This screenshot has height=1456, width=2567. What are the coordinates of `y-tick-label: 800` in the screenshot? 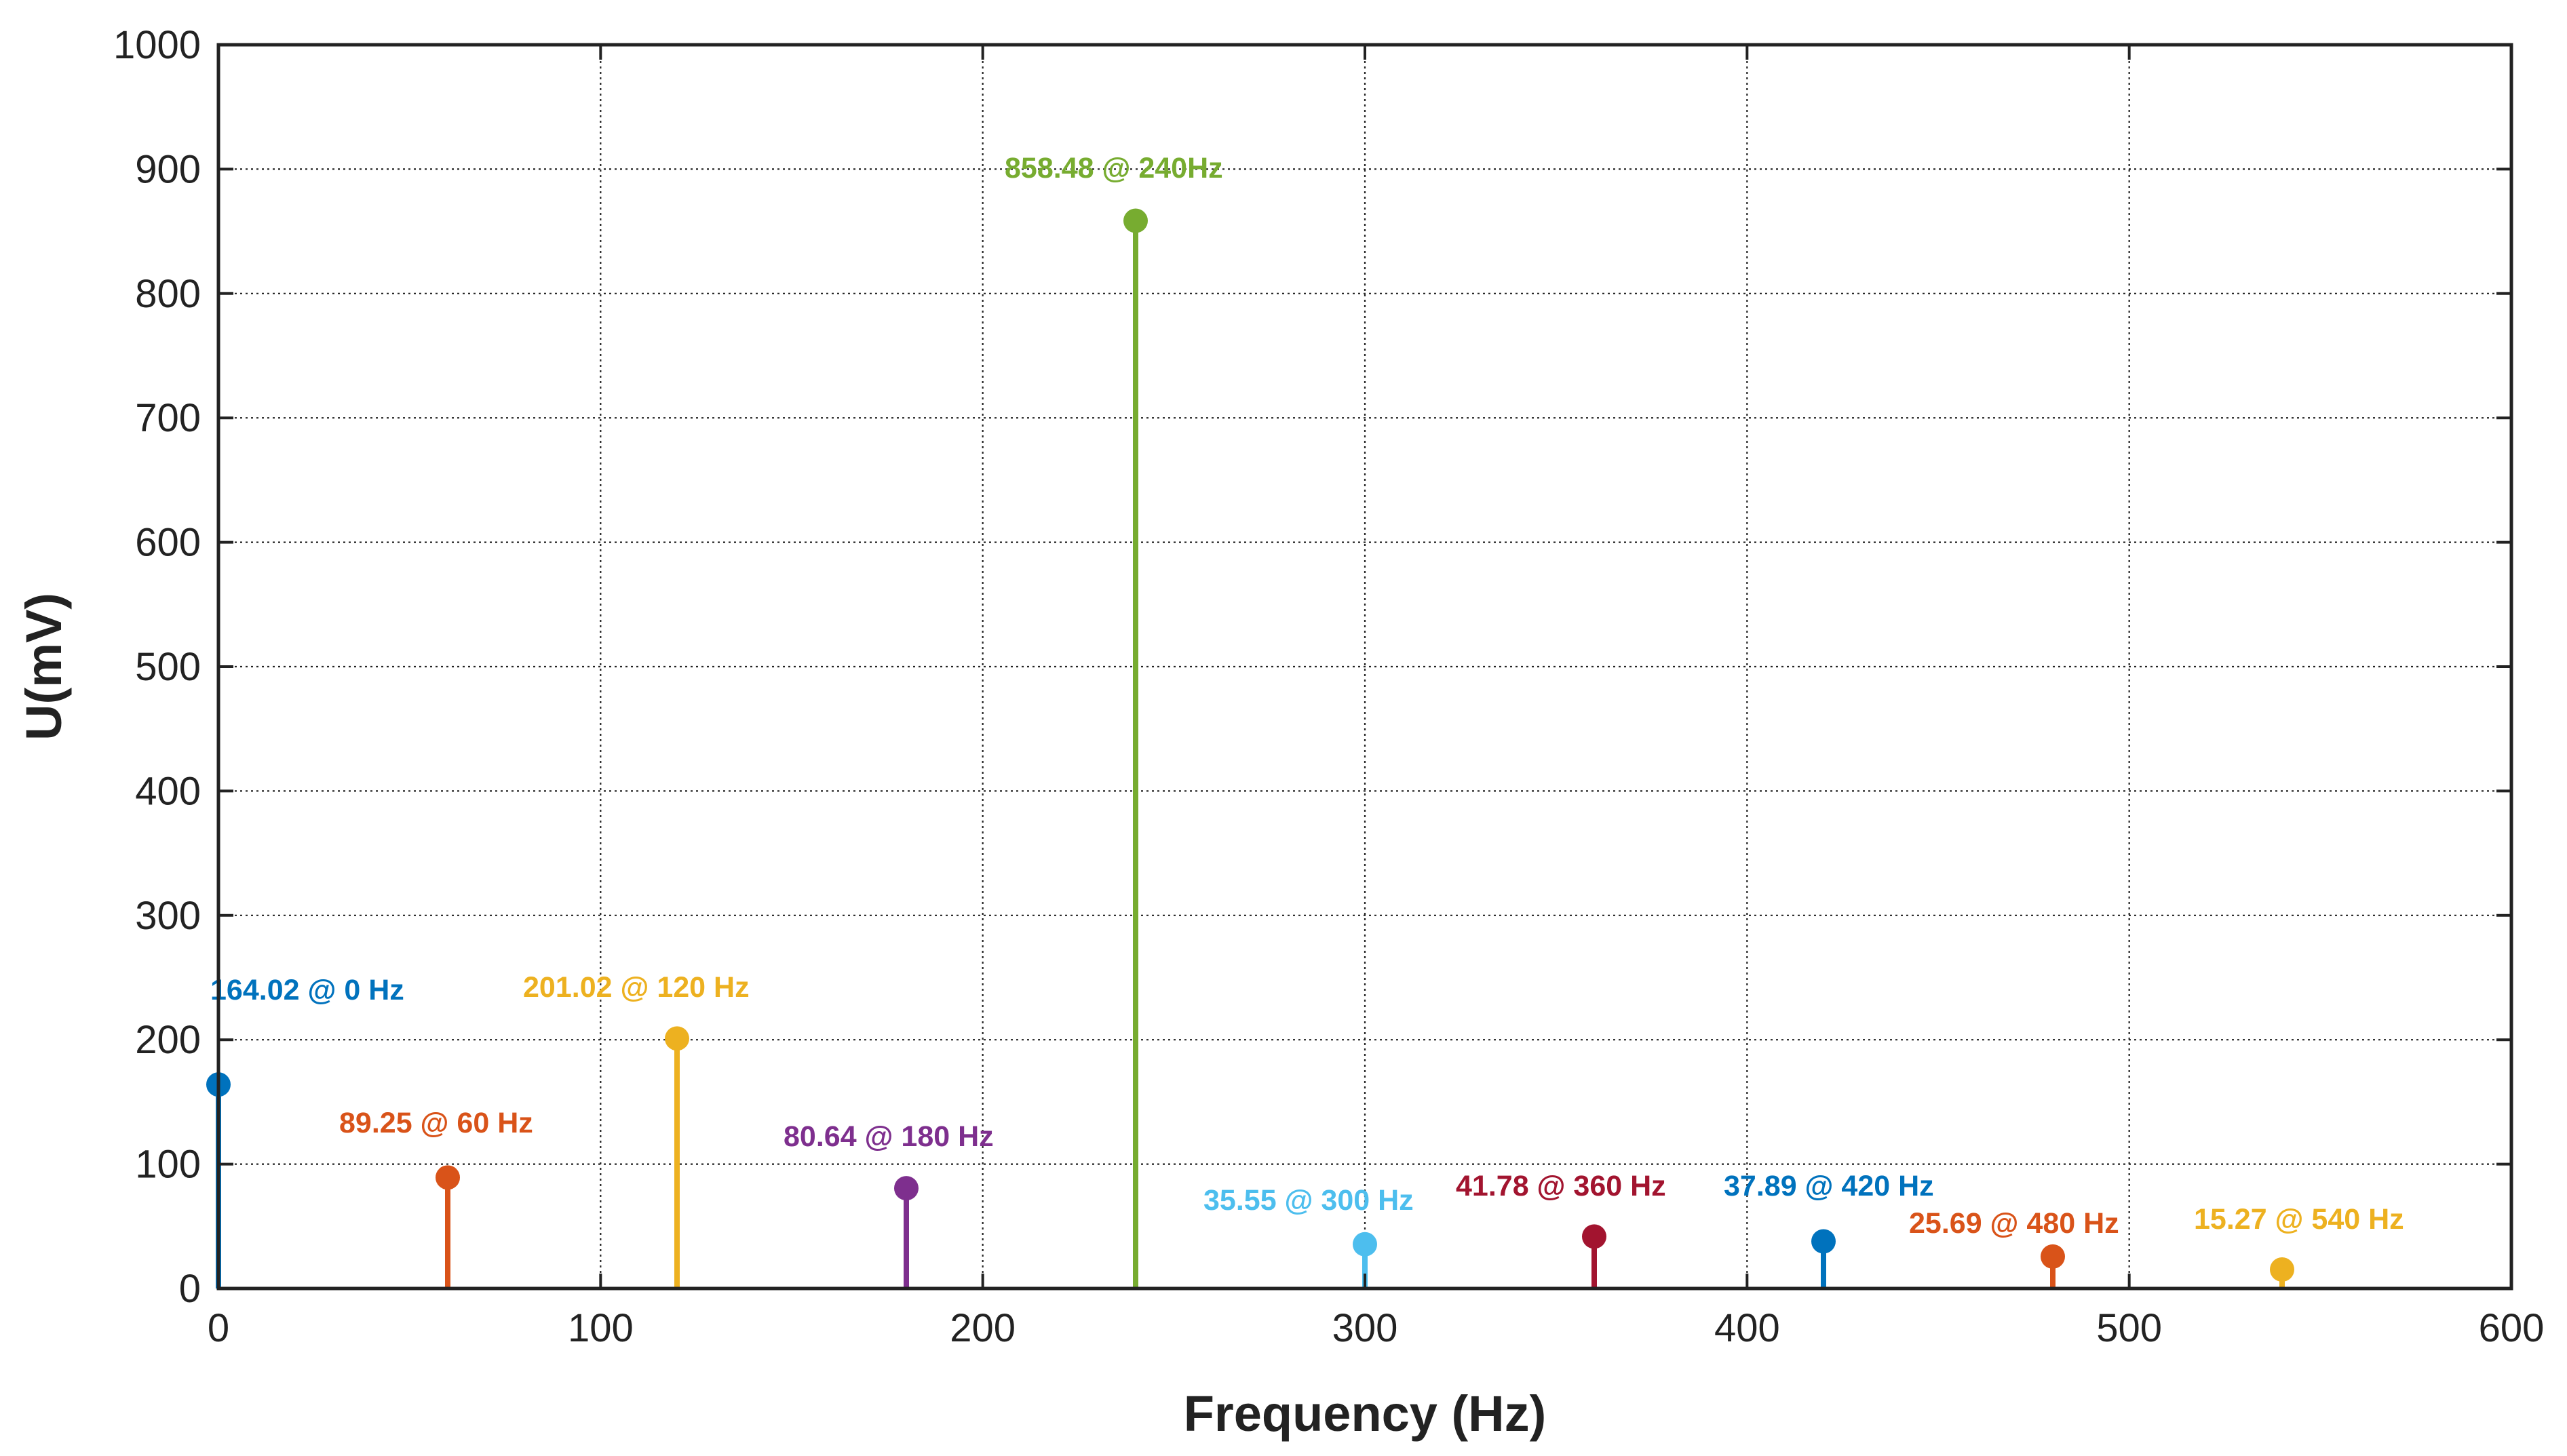 It's located at (168, 294).